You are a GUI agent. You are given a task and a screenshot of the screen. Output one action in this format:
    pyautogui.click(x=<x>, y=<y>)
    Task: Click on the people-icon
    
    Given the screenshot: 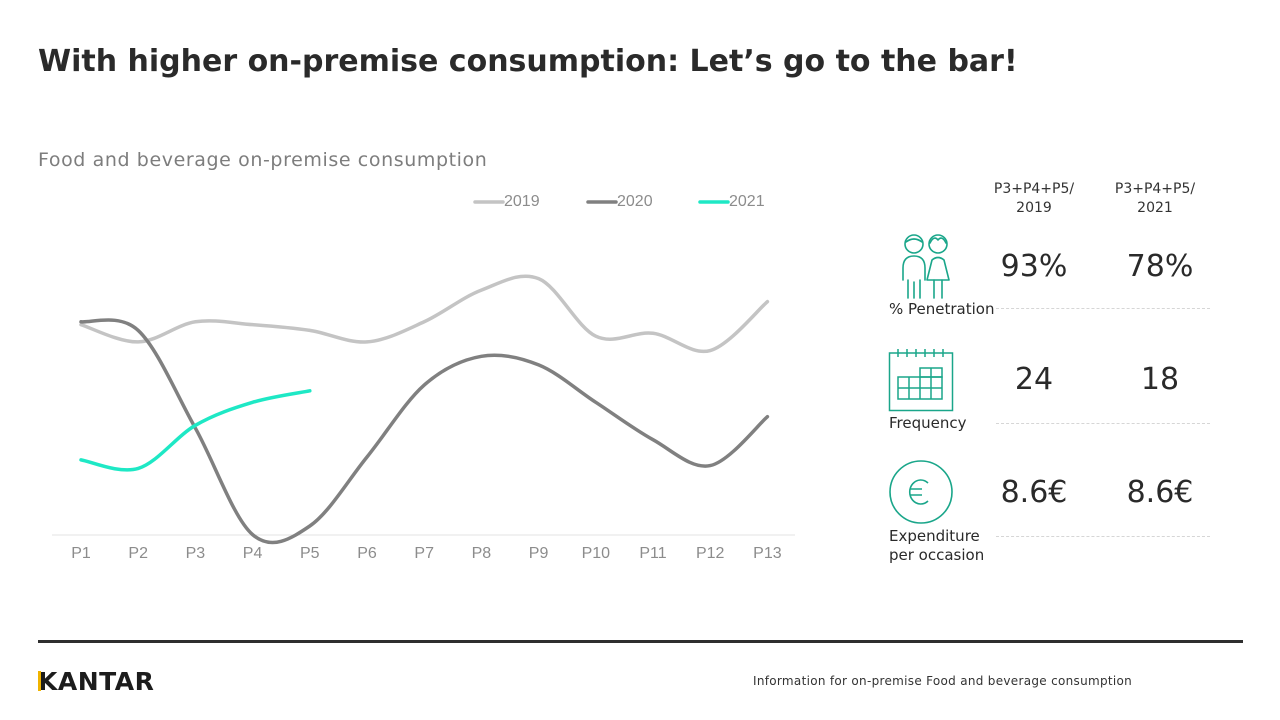 What is the action you would take?
    pyautogui.click(x=926, y=266)
    